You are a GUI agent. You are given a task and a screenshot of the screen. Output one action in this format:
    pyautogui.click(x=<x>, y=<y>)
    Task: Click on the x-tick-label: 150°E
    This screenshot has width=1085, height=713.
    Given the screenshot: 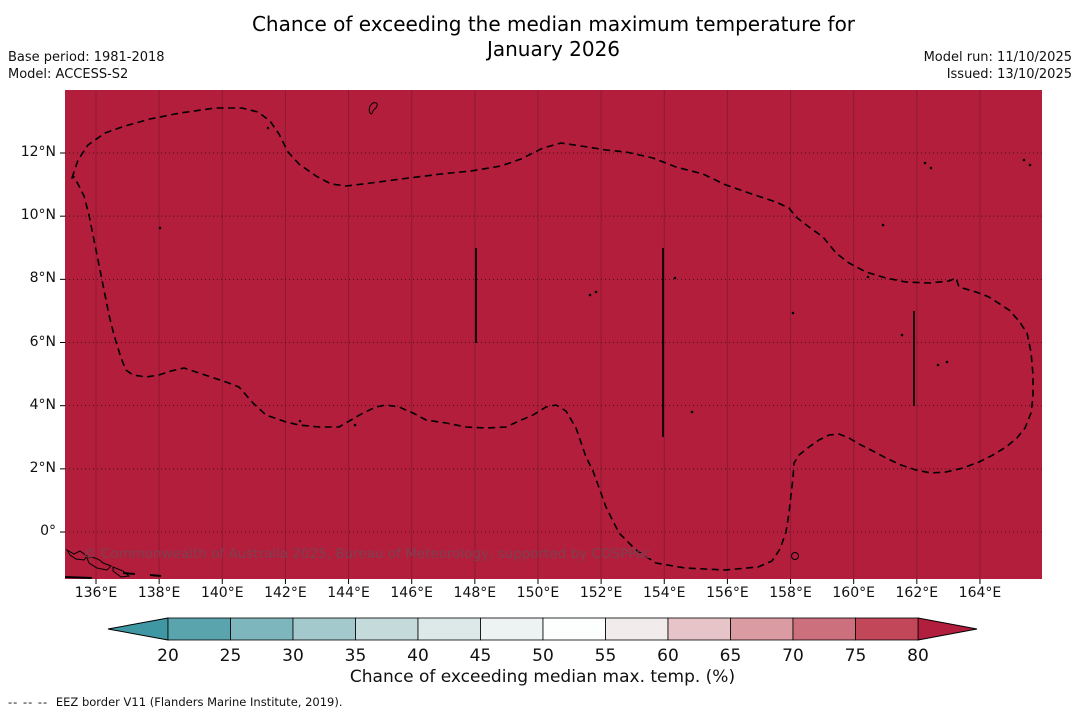 What is the action you would take?
    pyautogui.click(x=538, y=593)
    